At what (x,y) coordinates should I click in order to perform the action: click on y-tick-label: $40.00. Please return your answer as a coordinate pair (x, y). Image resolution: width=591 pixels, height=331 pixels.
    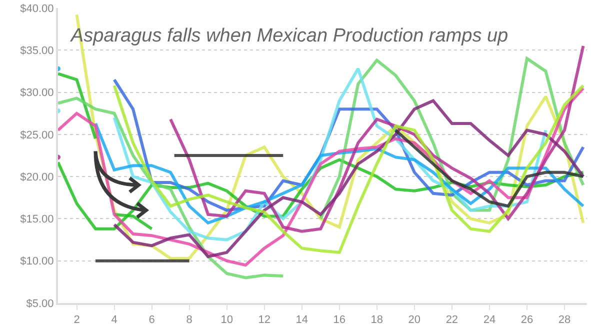
    Looking at the image, I should click on (37, 8).